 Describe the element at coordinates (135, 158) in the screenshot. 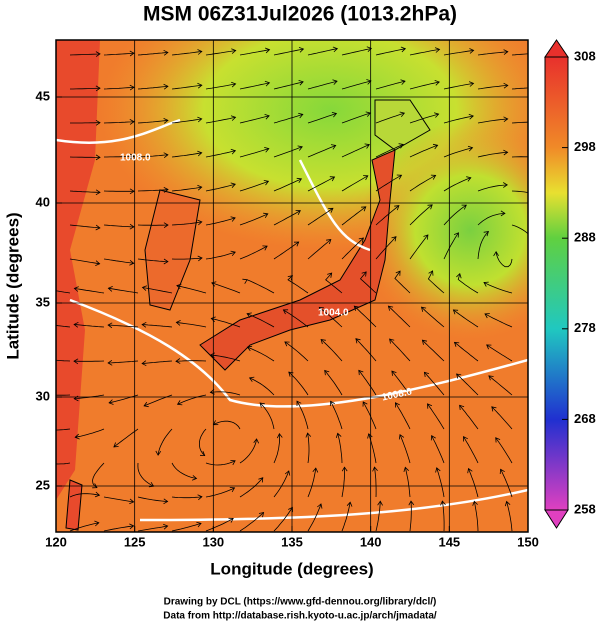

I see `contour-label: 1008.0` at that location.